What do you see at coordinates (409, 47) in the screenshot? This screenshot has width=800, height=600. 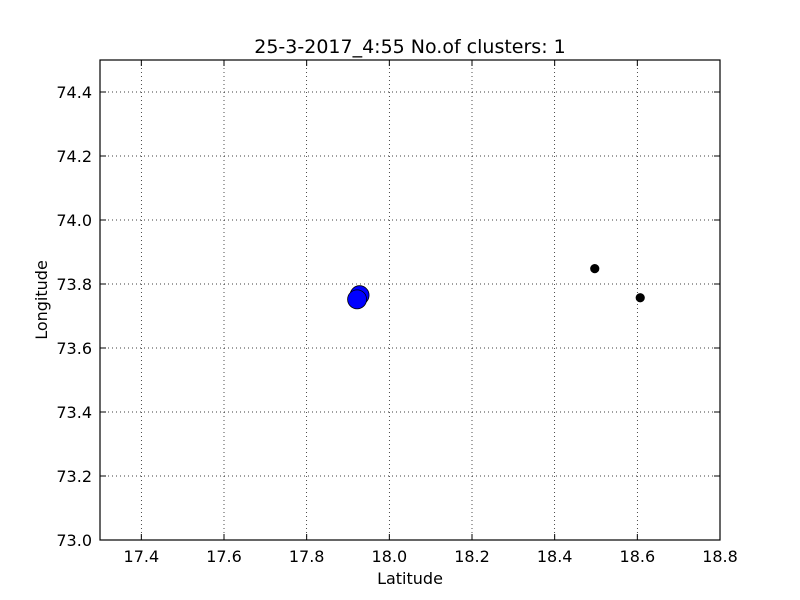 I see `chart-title: 25-3-2017_4:55 No.of clusters: 1` at bounding box center [409, 47].